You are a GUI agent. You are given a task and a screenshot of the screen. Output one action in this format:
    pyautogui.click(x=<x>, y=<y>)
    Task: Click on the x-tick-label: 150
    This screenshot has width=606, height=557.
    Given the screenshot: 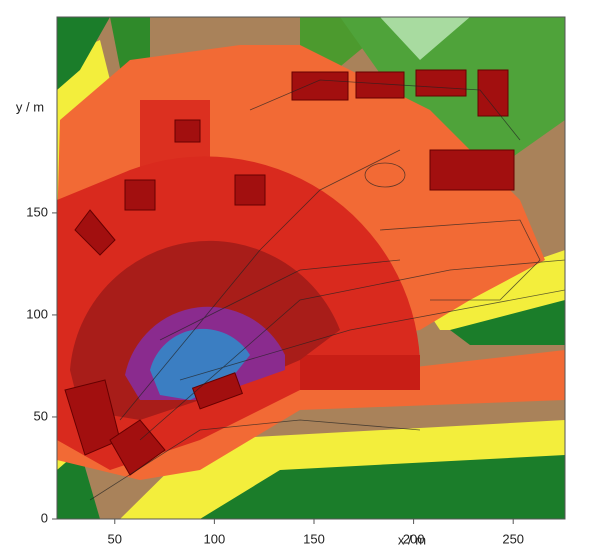 What is the action you would take?
    pyautogui.click(x=314, y=538)
    